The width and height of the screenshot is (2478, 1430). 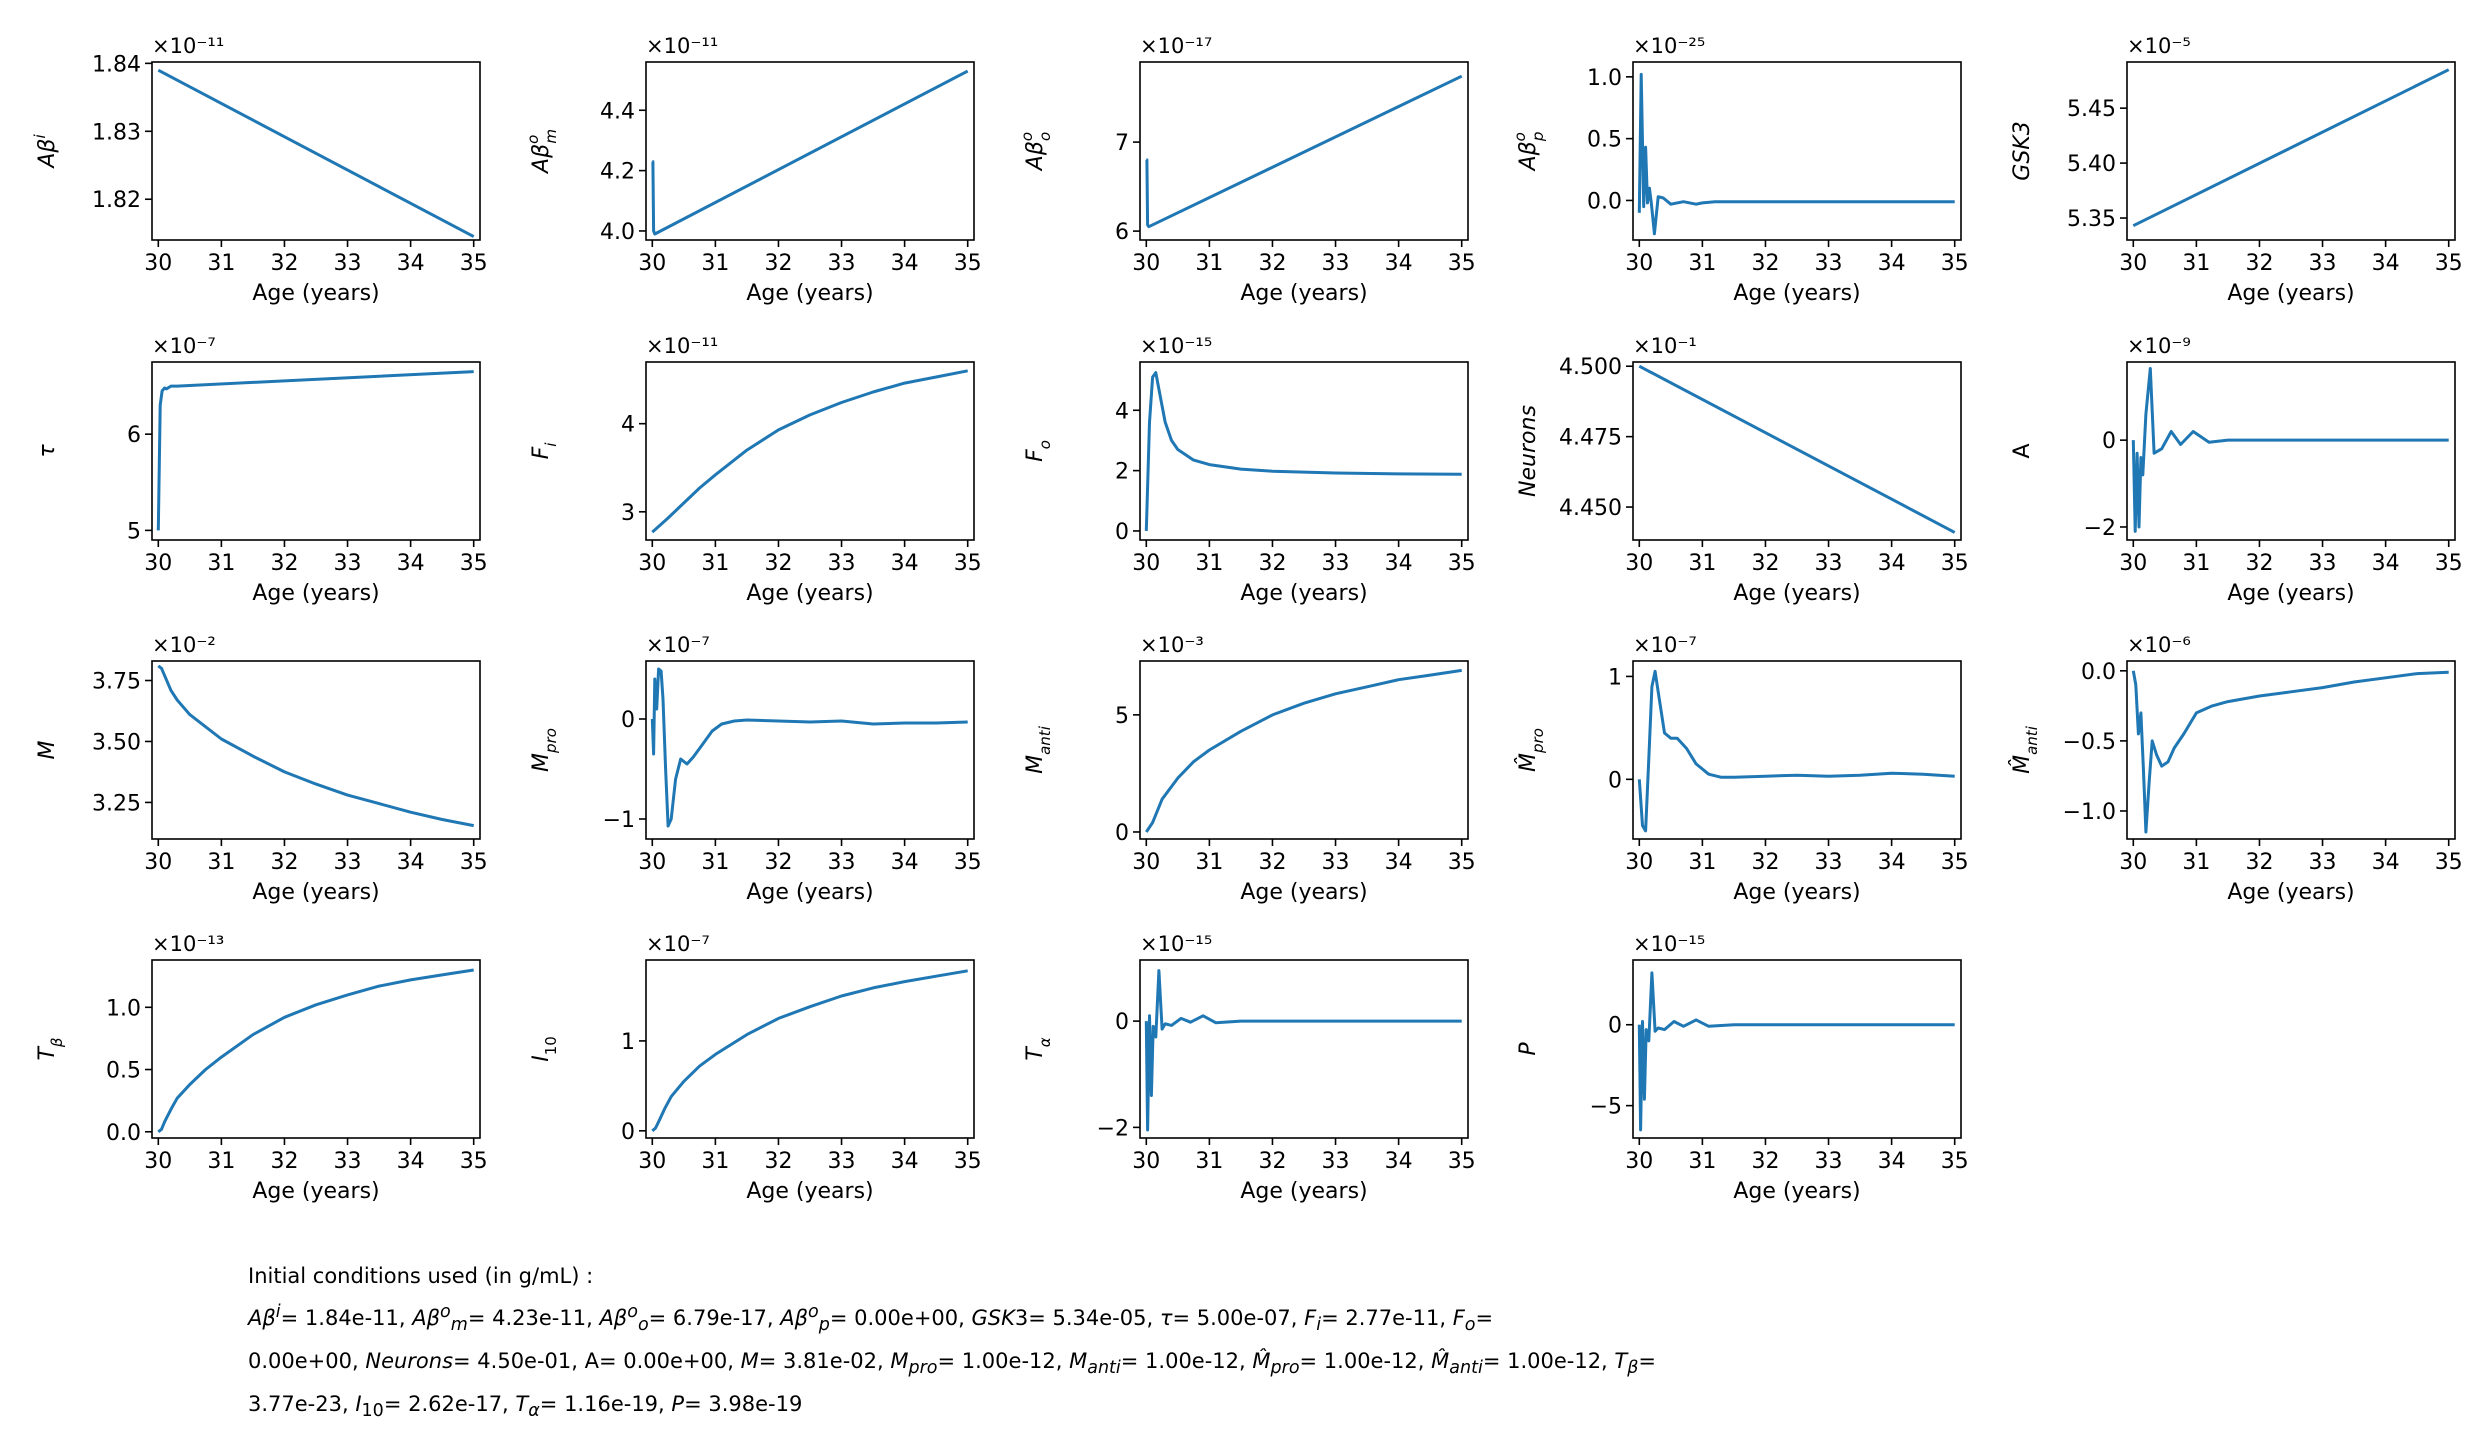 I want to click on y-axis-label: GSK3, so click(x=2022, y=150).